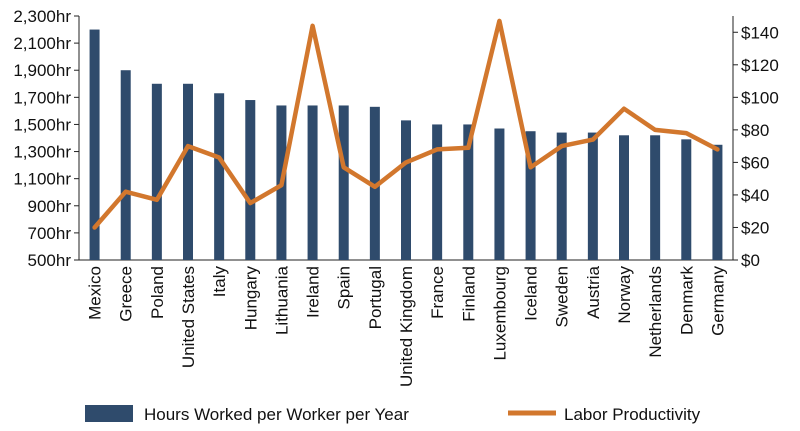 This screenshot has height=431, width=800. Describe the element at coordinates (42, 43) in the screenshot. I see `left-axis-tick-label: 2,100hr` at that location.